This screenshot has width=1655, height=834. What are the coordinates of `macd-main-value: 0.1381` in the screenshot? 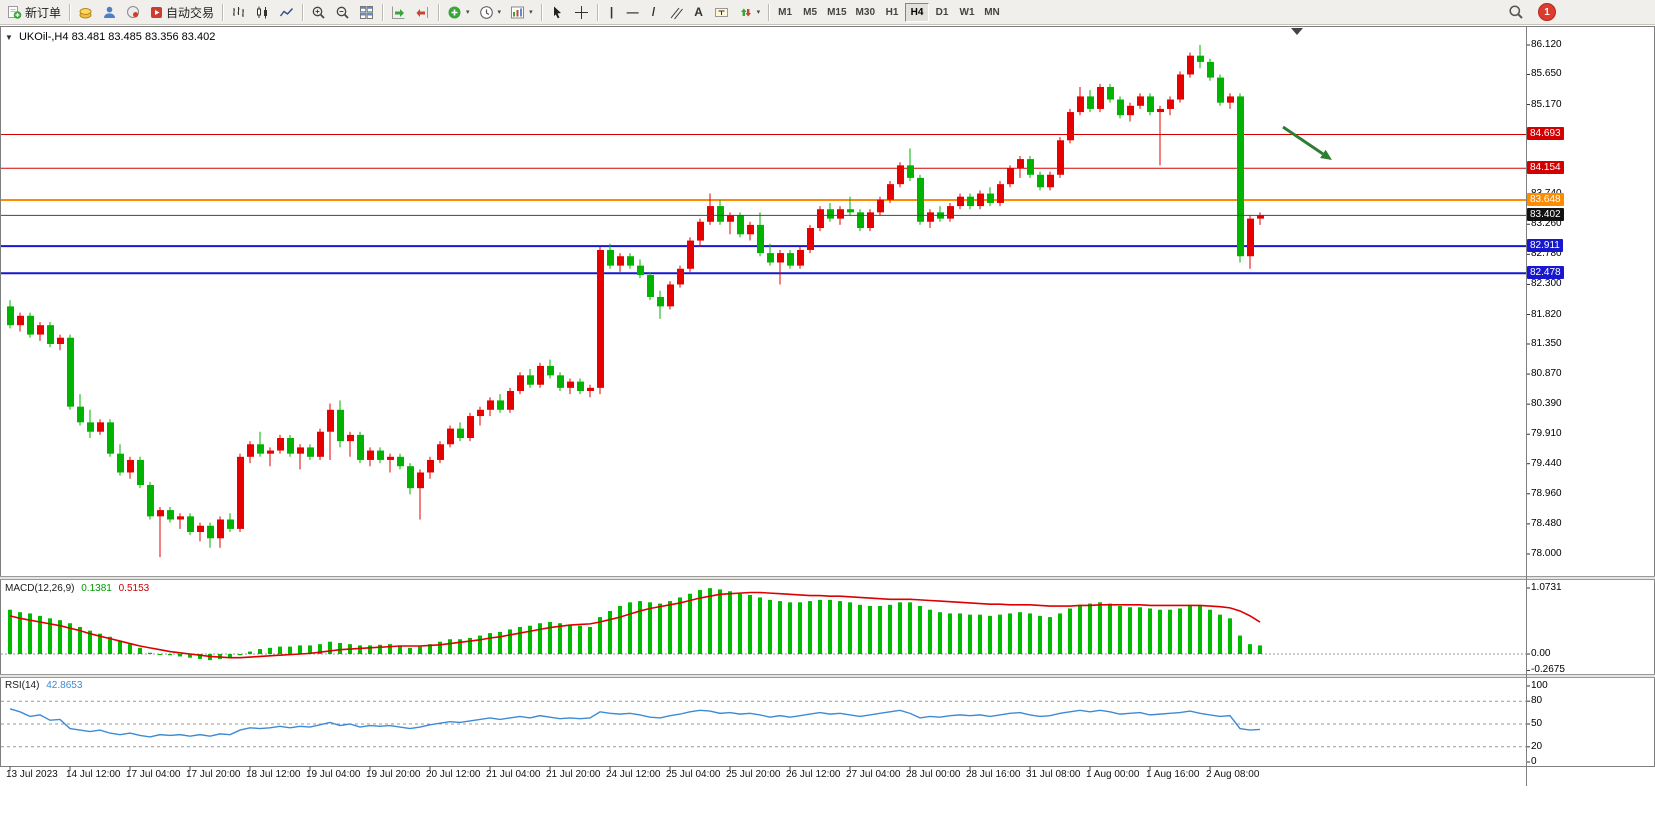 It's located at (96, 588).